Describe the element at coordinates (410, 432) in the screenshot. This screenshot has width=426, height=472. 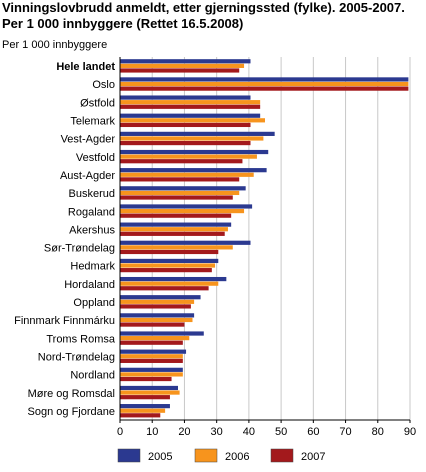
I see `x-tick-label: 90` at that location.